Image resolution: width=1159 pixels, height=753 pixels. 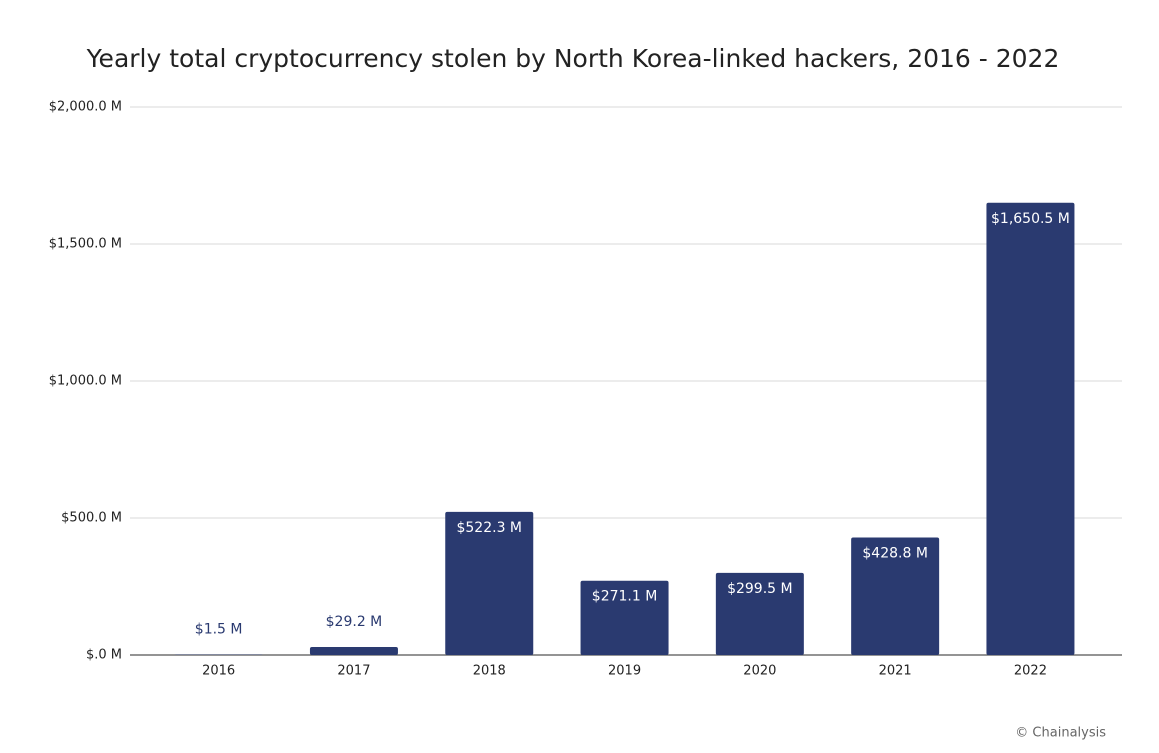 What do you see at coordinates (895, 671) in the screenshot?
I see `x-tick-label: 2021` at bounding box center [895, 671].